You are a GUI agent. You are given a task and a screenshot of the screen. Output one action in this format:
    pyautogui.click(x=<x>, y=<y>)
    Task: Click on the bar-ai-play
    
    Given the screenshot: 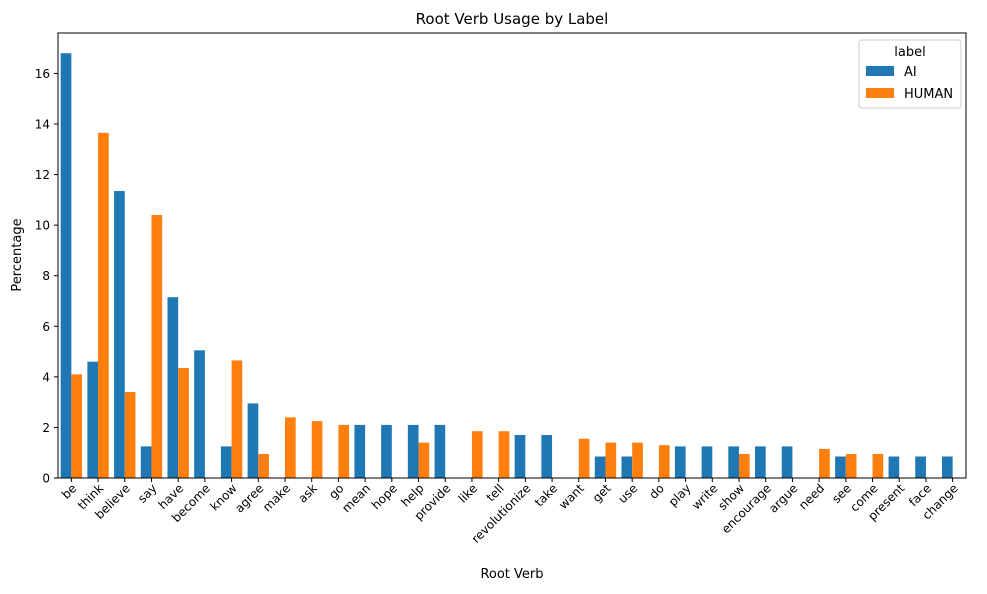 What is the action you would take?
    pyautogui.click(x=680, y=462)
    